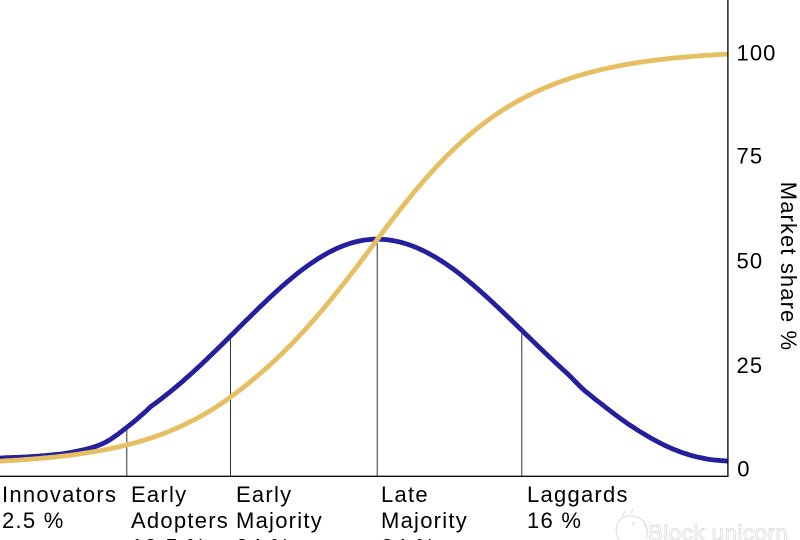 This screenshot has width=800, height=540. What do you see at coordinates (750, 365) in the screenshot?
I see `svg-text: 25` at bounding box center [750, 365].